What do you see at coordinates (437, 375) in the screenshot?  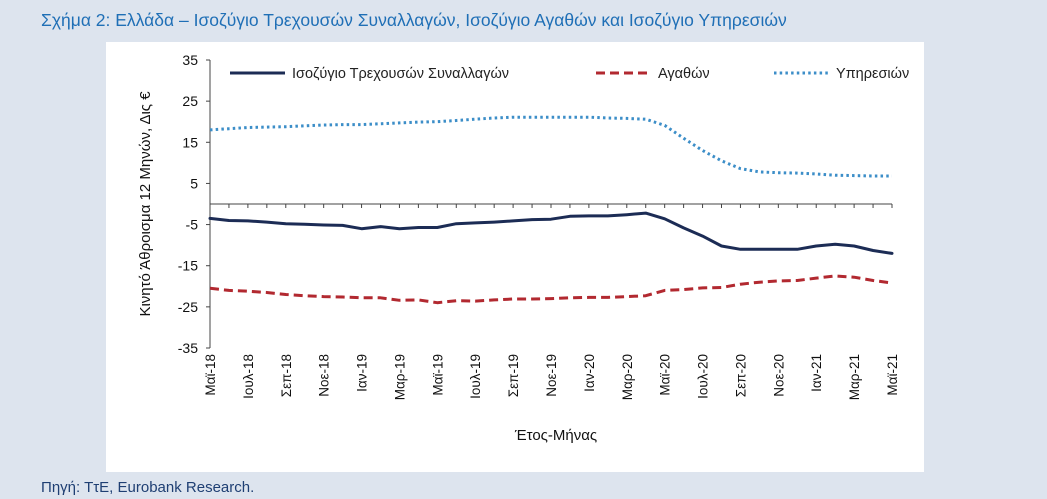 I see `x-tick-label: Μαϊ-19` at bounding box center [437, 375].